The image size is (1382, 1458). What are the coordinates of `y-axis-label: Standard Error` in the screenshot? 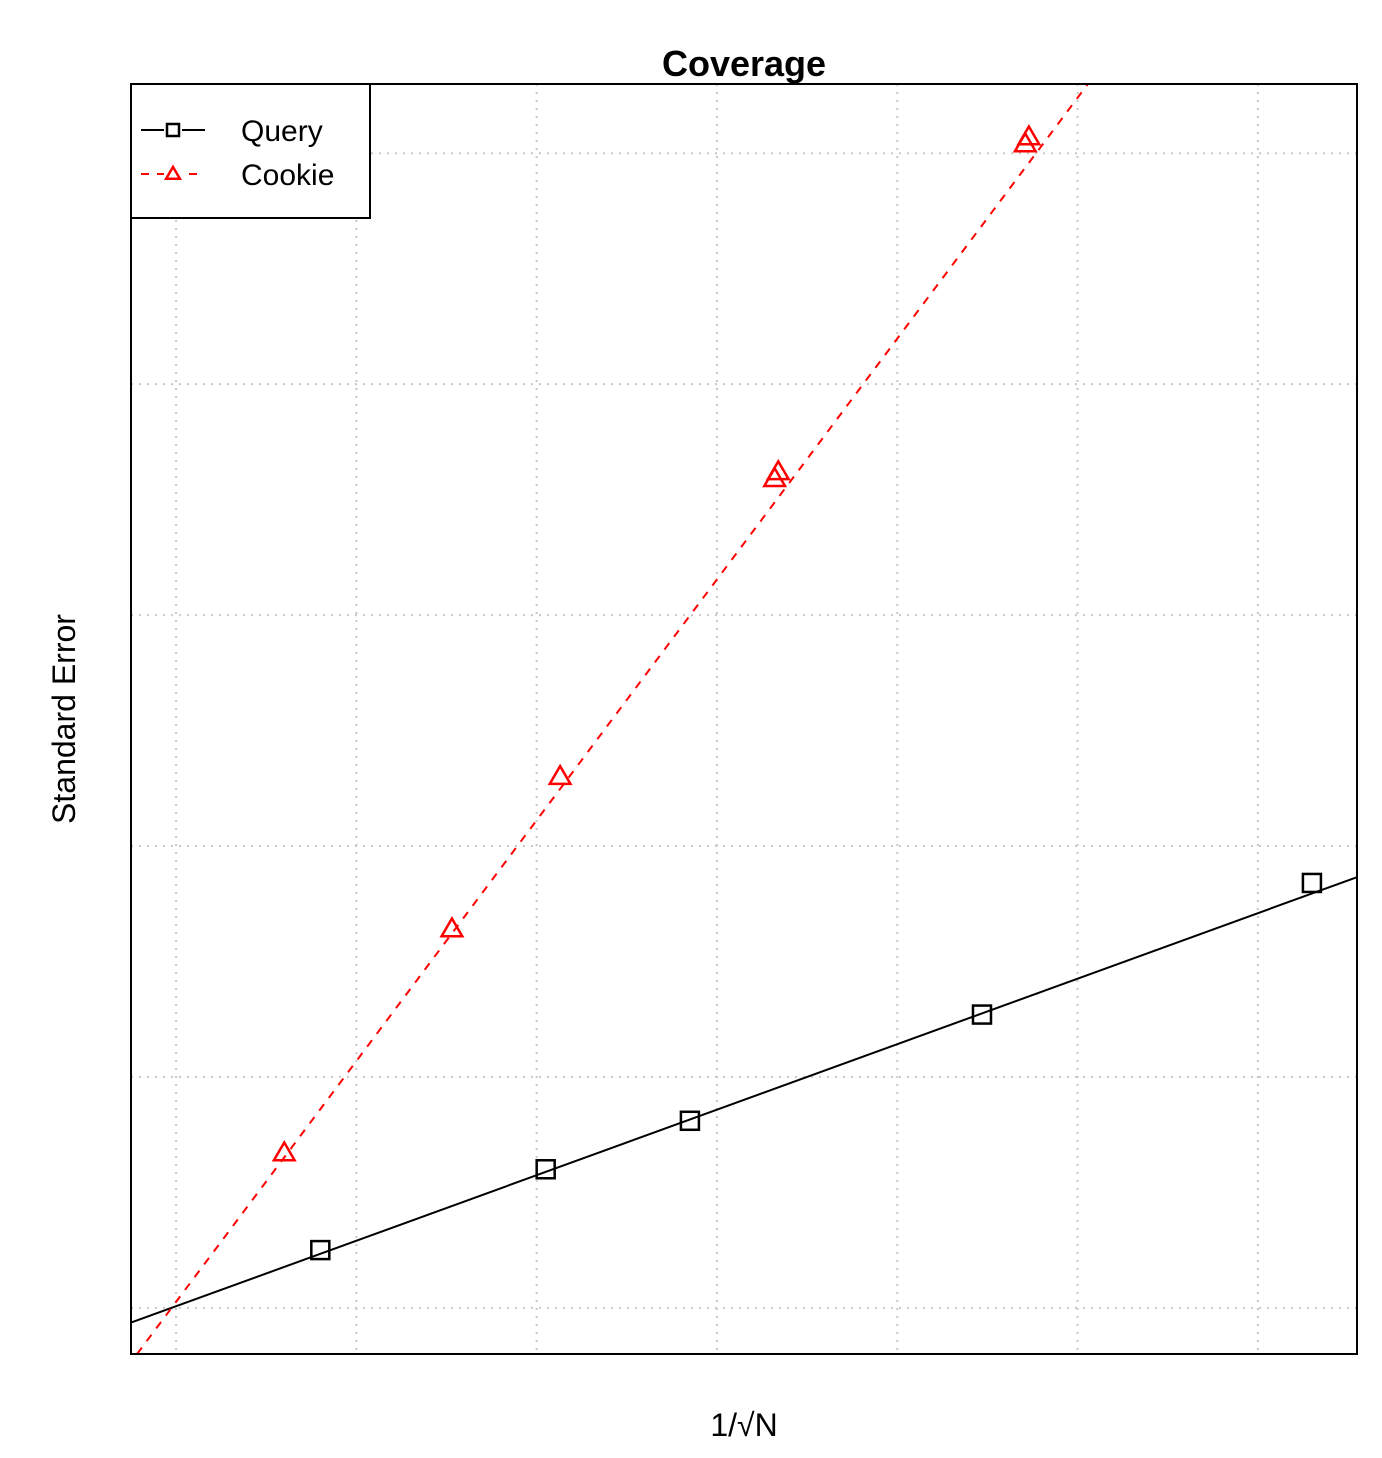 It's located at (64, 719).